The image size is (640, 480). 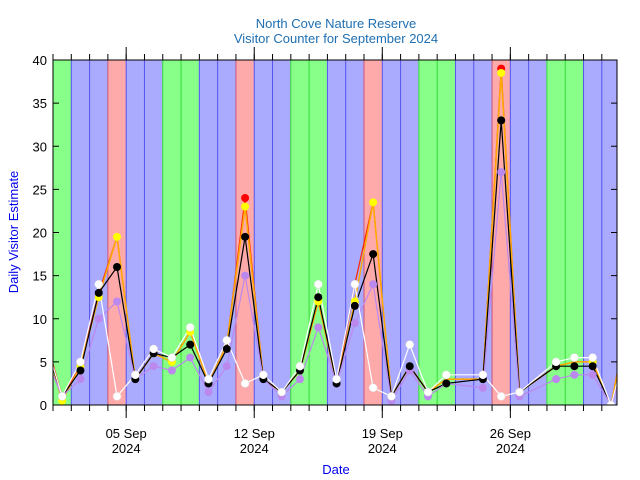 I want to click on point-red, so click(x=245, y=198).